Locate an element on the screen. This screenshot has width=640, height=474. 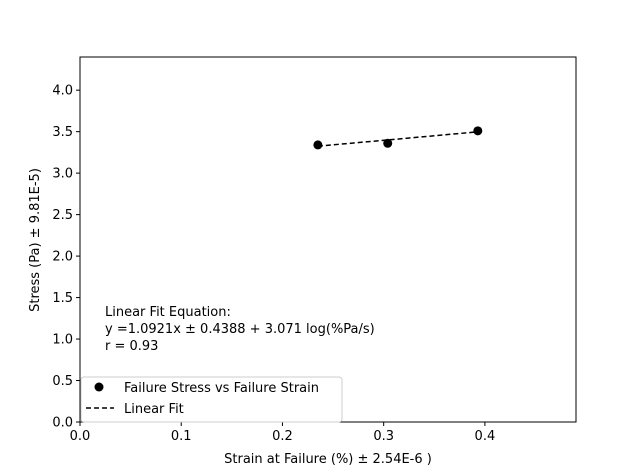
y-axis-label: Stress (Pa) ± 9.81E-5) is located at coordinates (35, 240).